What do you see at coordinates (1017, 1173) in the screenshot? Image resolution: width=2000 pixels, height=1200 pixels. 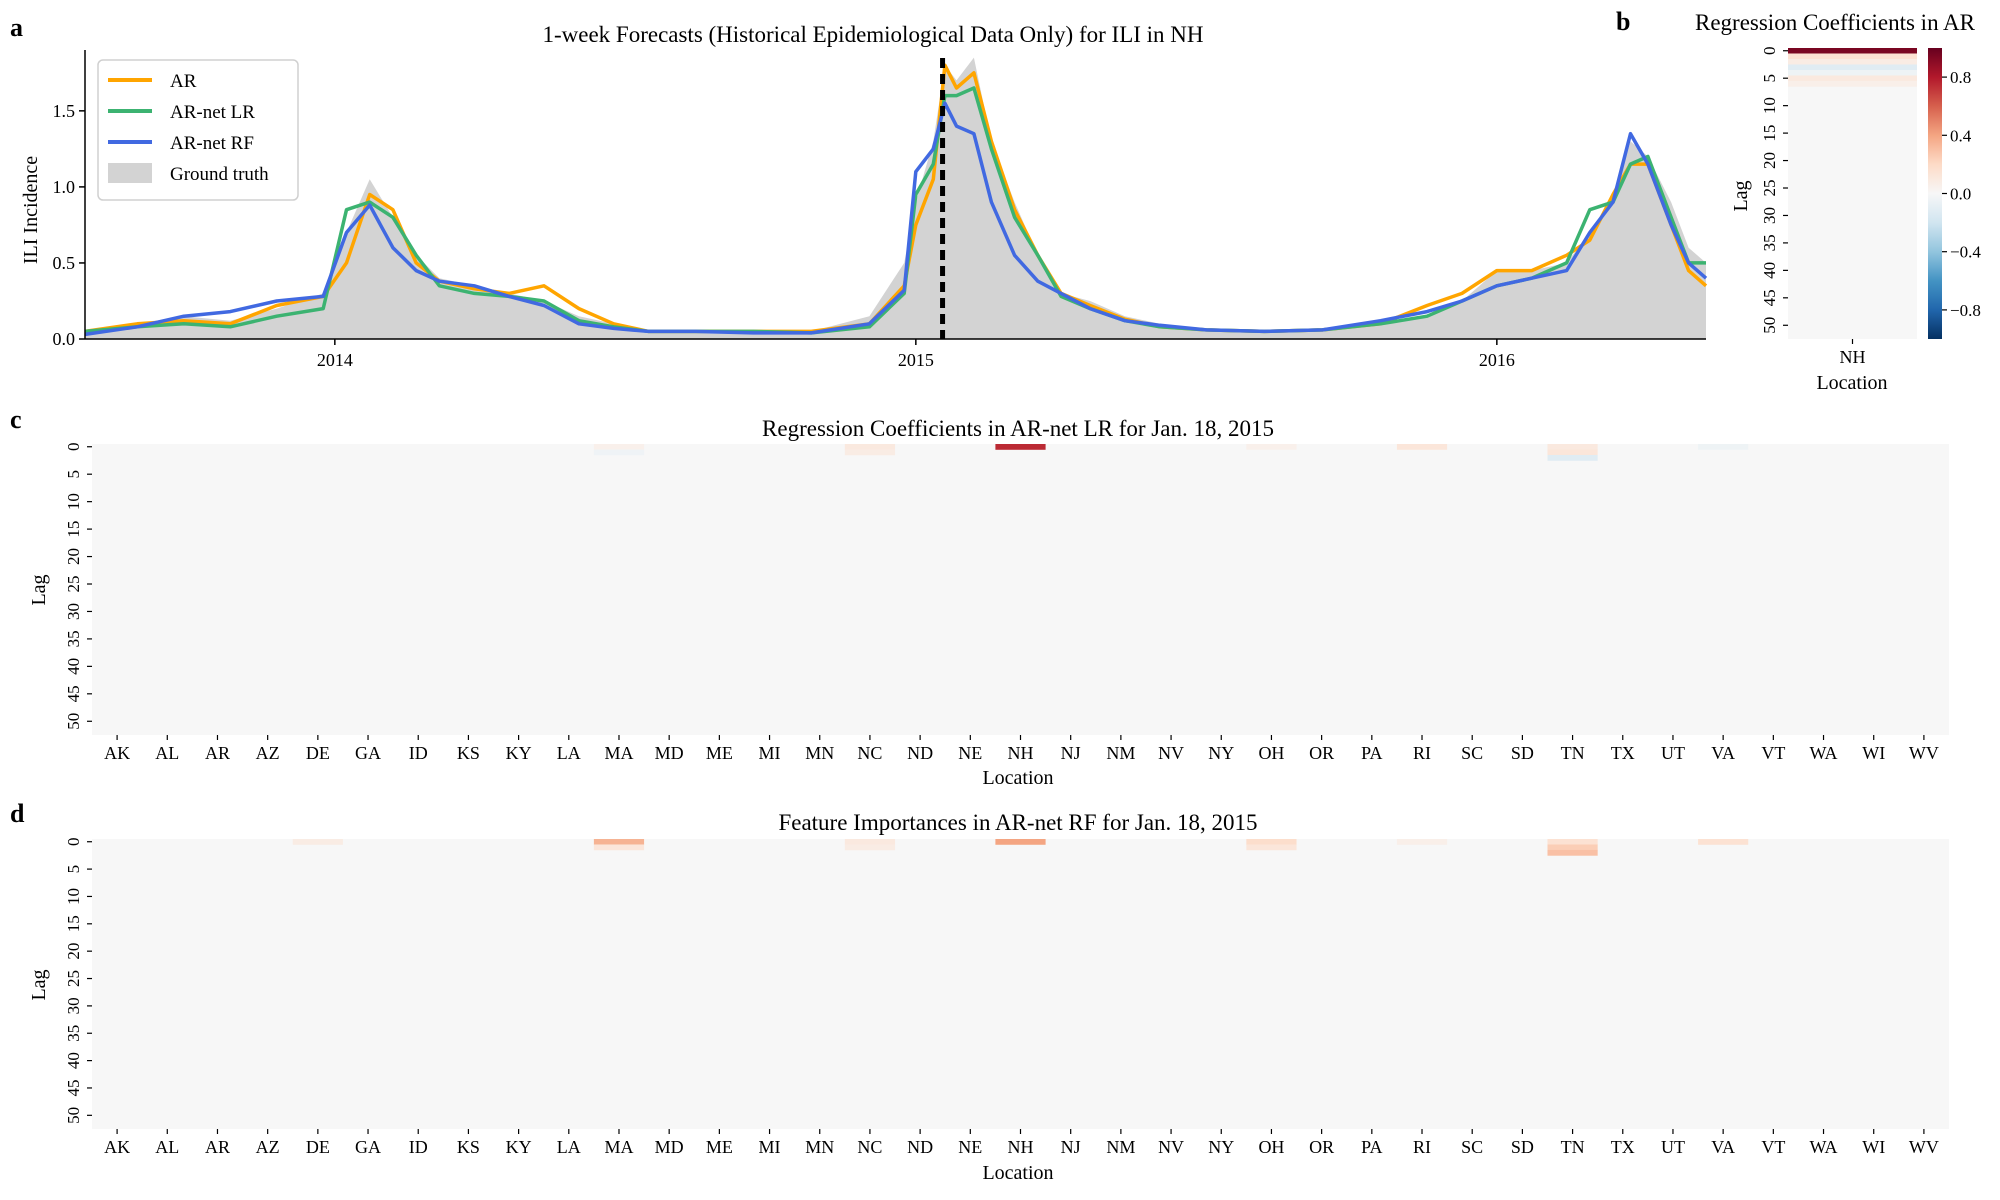 I see `chart-d-xlabel: Location` at bounding box center [1017, 1173].